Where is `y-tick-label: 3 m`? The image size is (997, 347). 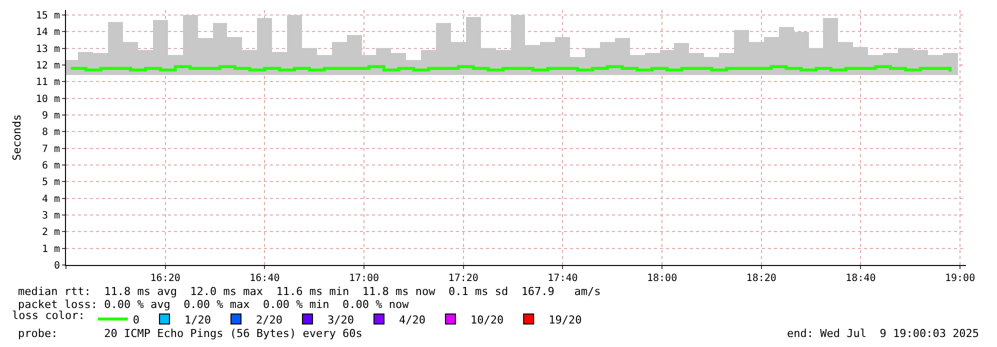
y-tick-label: 3 m is located at coordinates (51, 216).